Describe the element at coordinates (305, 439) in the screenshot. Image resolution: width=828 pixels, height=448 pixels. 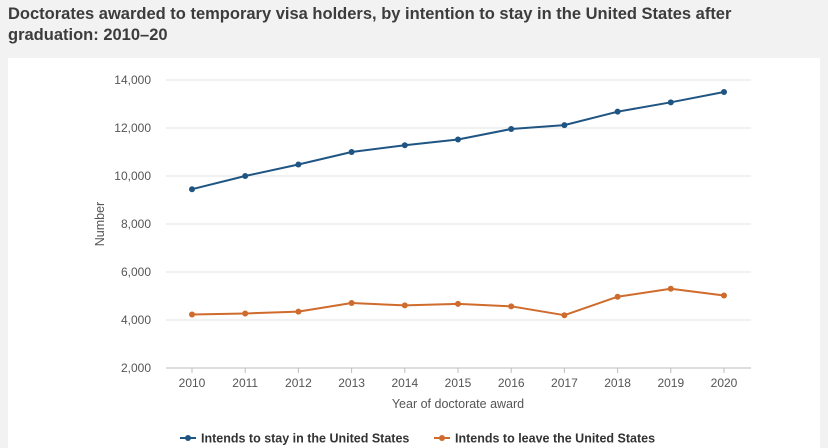
I see `legend-label: Intends to stay in the United States` at that location.